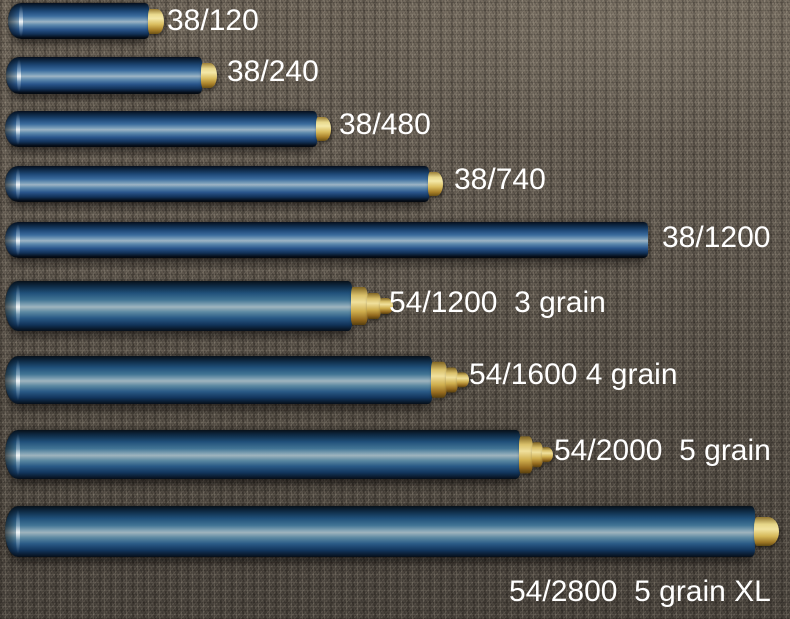 The image size is (790, 619). What do you see at coordinates (385, 124) in the screenshot?
I see `motor-label-38-480: 38/480` at bounding box center [385, 124].